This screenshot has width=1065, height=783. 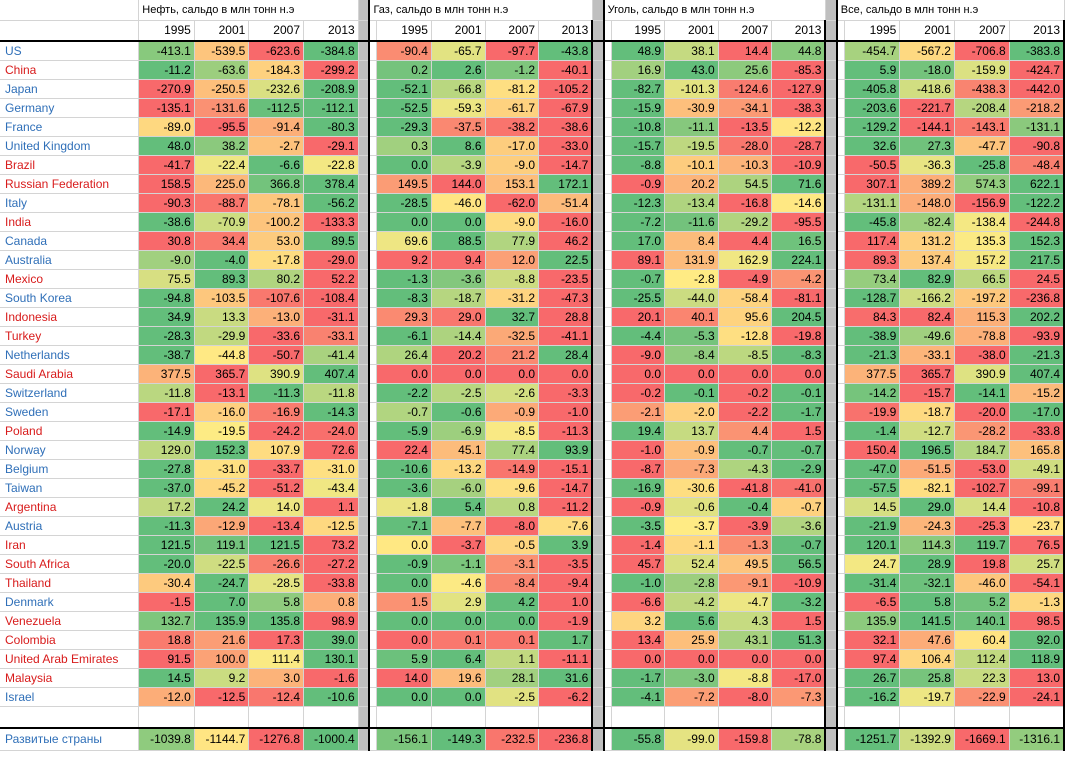 I want to click on value-cell-gas: -52.1, so click(x=404, y=89).